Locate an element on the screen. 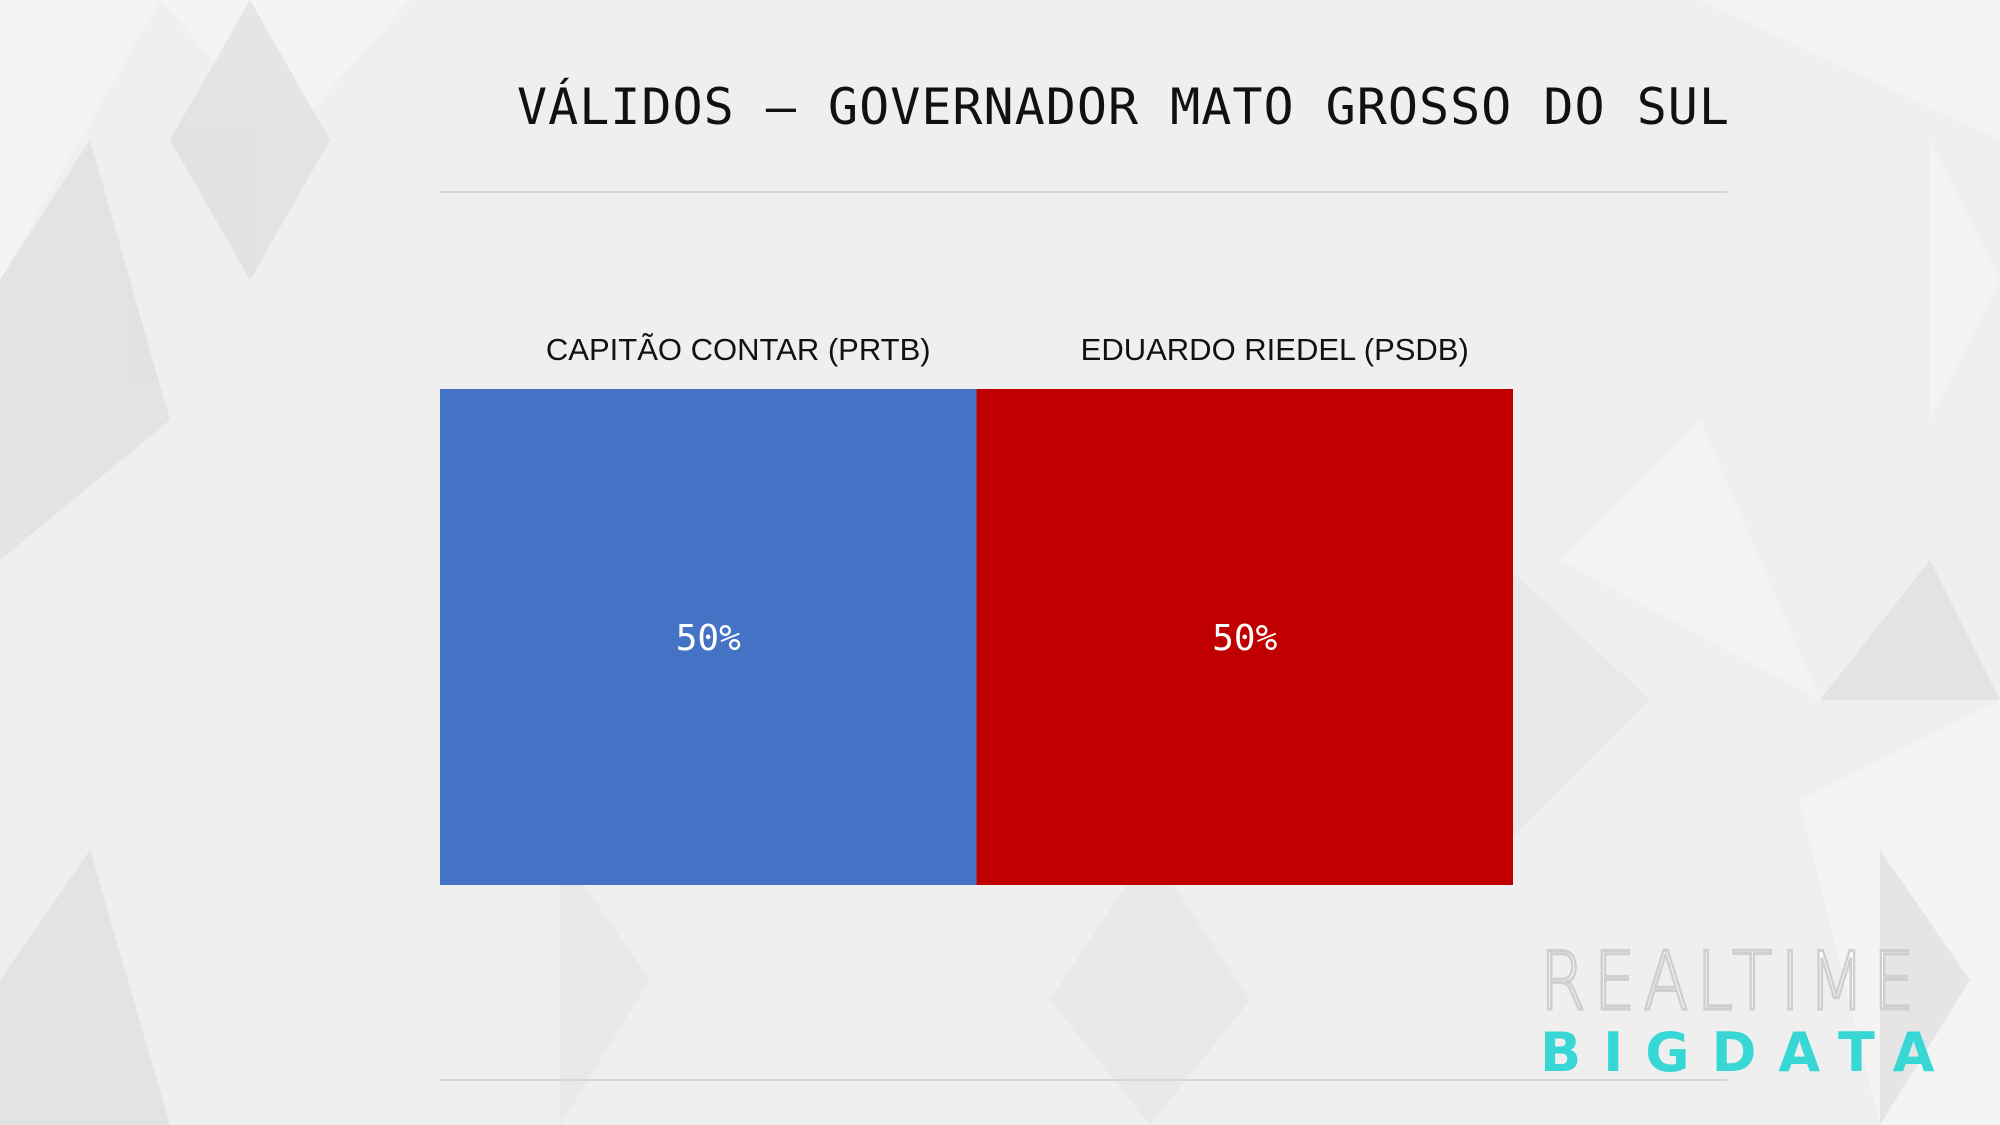 The image size is (2000, 1125). value-label-2: 50% is located at coordinates (1244, 638).